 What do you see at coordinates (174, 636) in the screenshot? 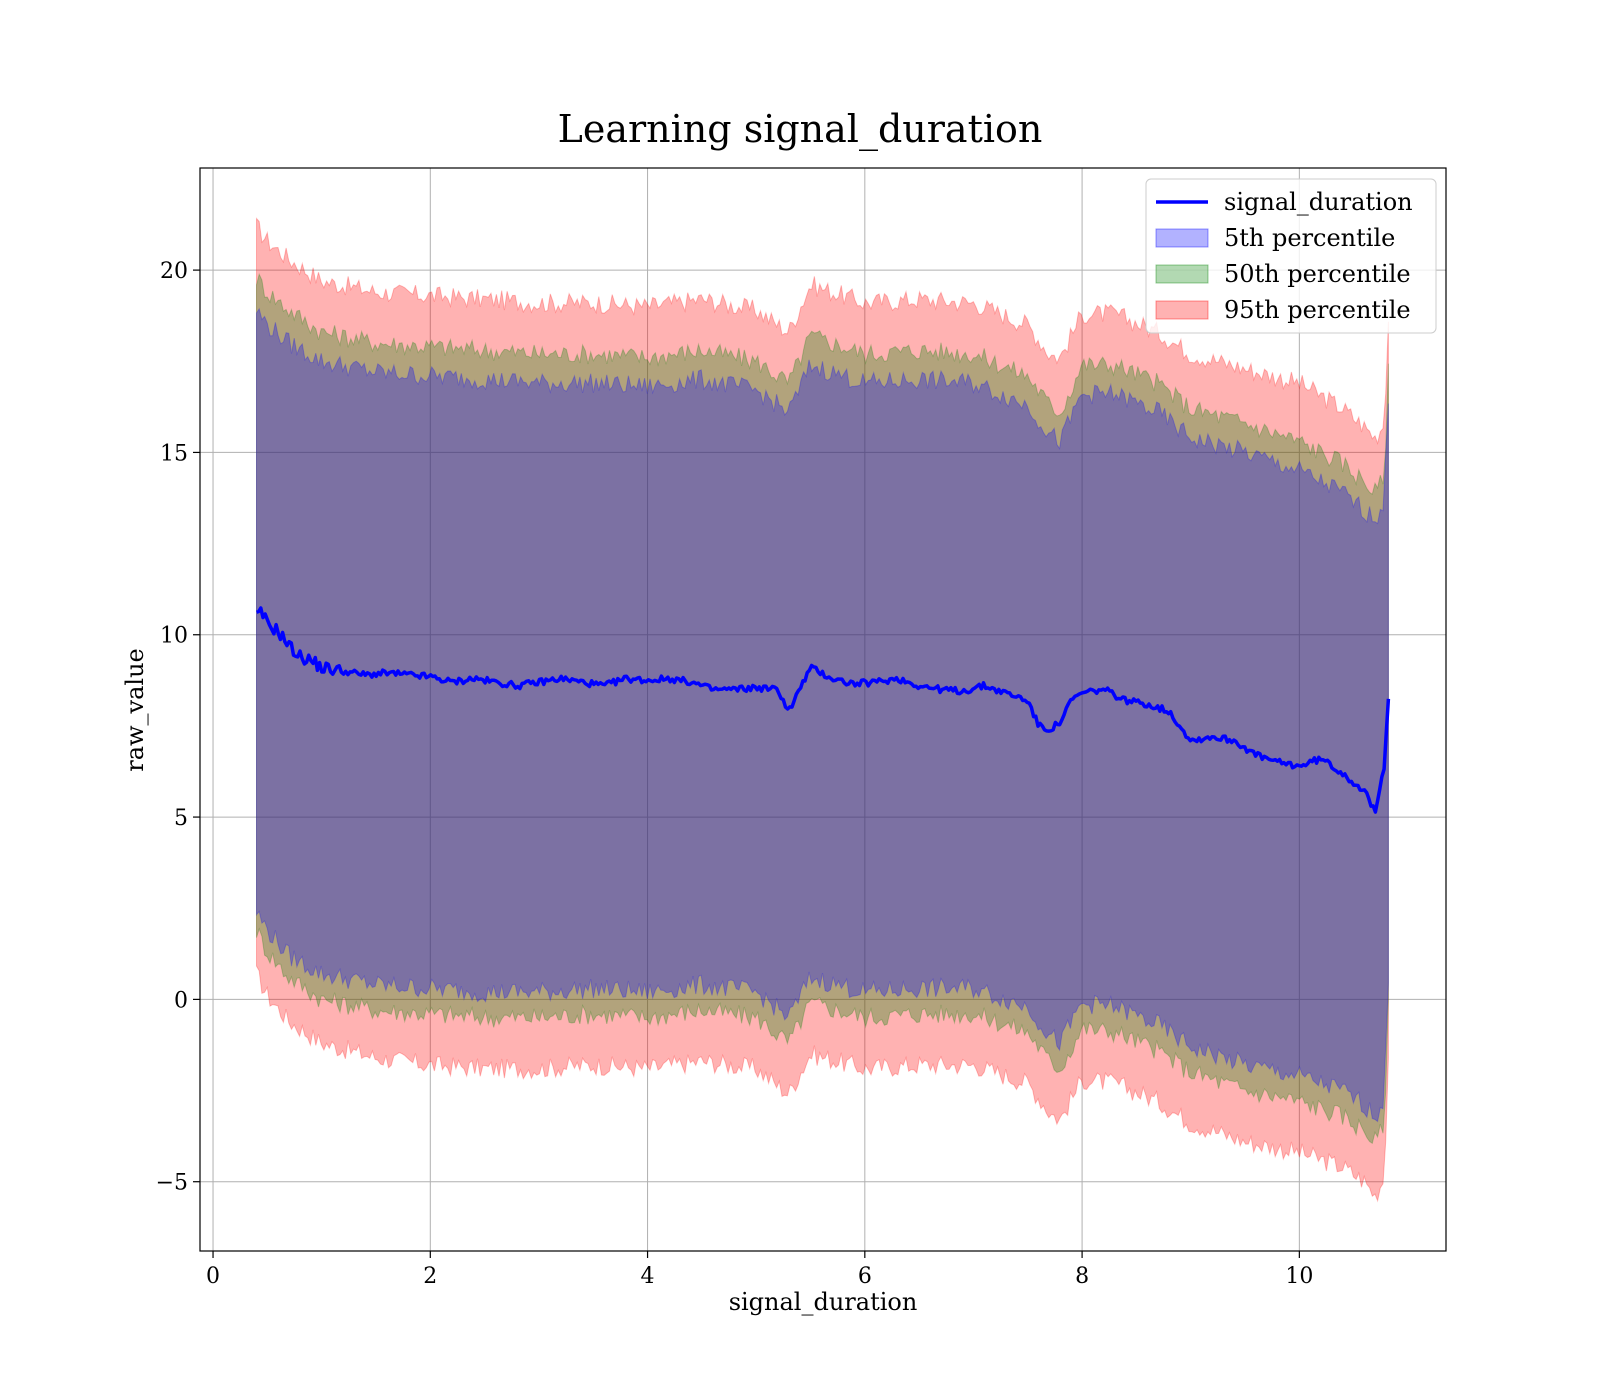
I see `y-tick-label: 10` at bounding box center [174, 636].